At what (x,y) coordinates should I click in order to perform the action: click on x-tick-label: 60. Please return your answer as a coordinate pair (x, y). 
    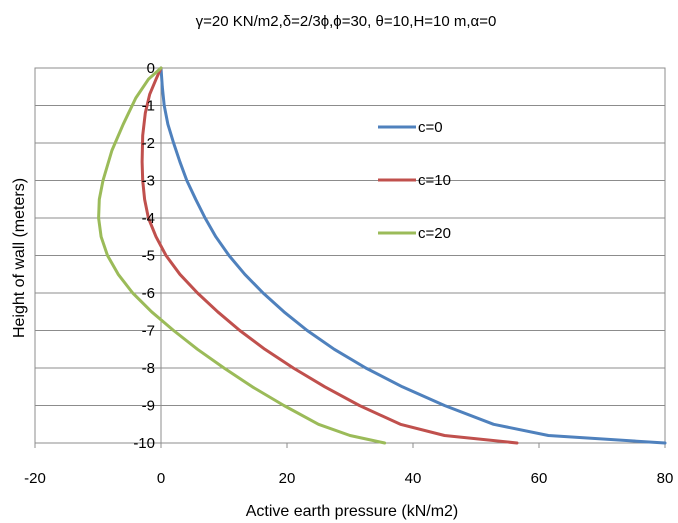
    Looking at the image, I should click on (539, 478).